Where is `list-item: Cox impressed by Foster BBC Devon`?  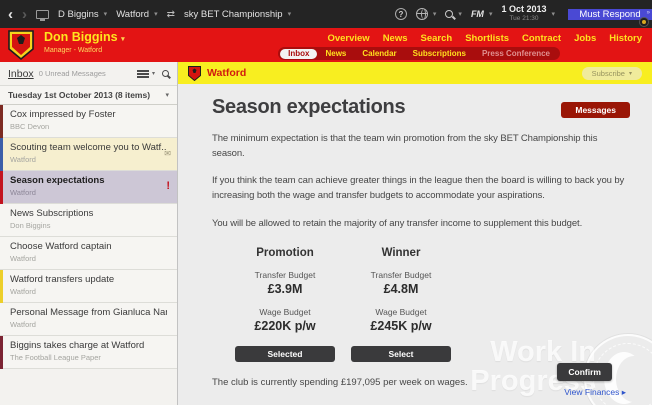
list-item: Cox impressed by Foster BBC Devon is located at coordinates (88, 121).